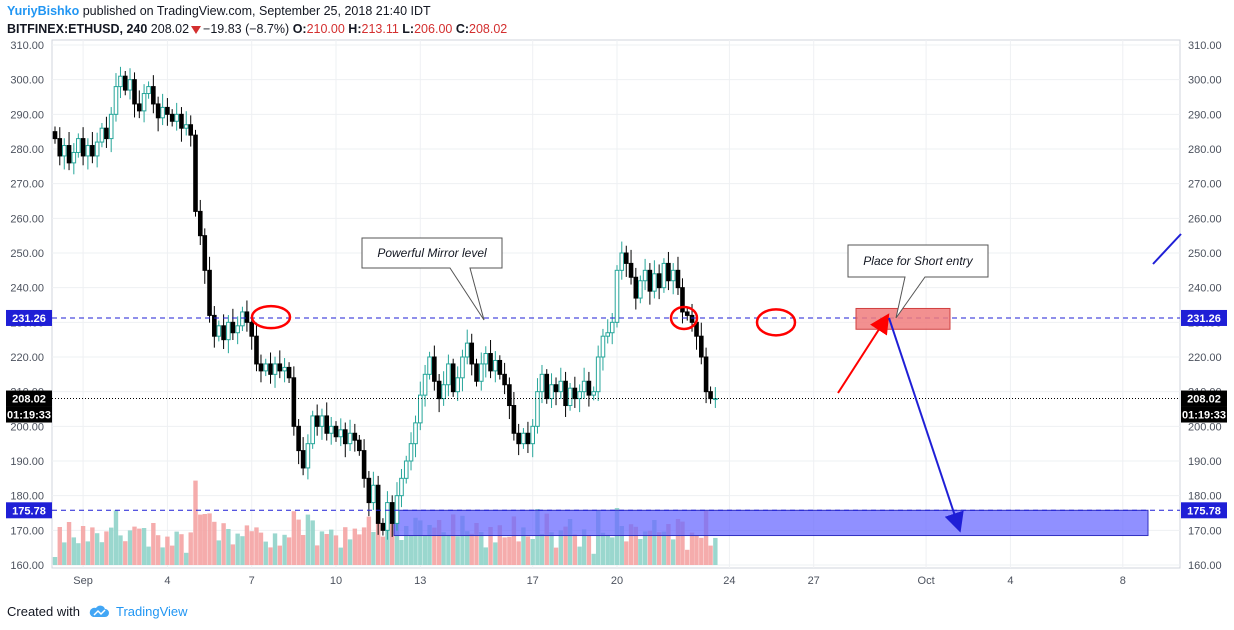 Image resolution: width=1234 pixels, height=630 pixels. What do you see at coordinates (1204, 510) in the screenshot?
I see `price-badge-right` at bounding box center [1204, 510].